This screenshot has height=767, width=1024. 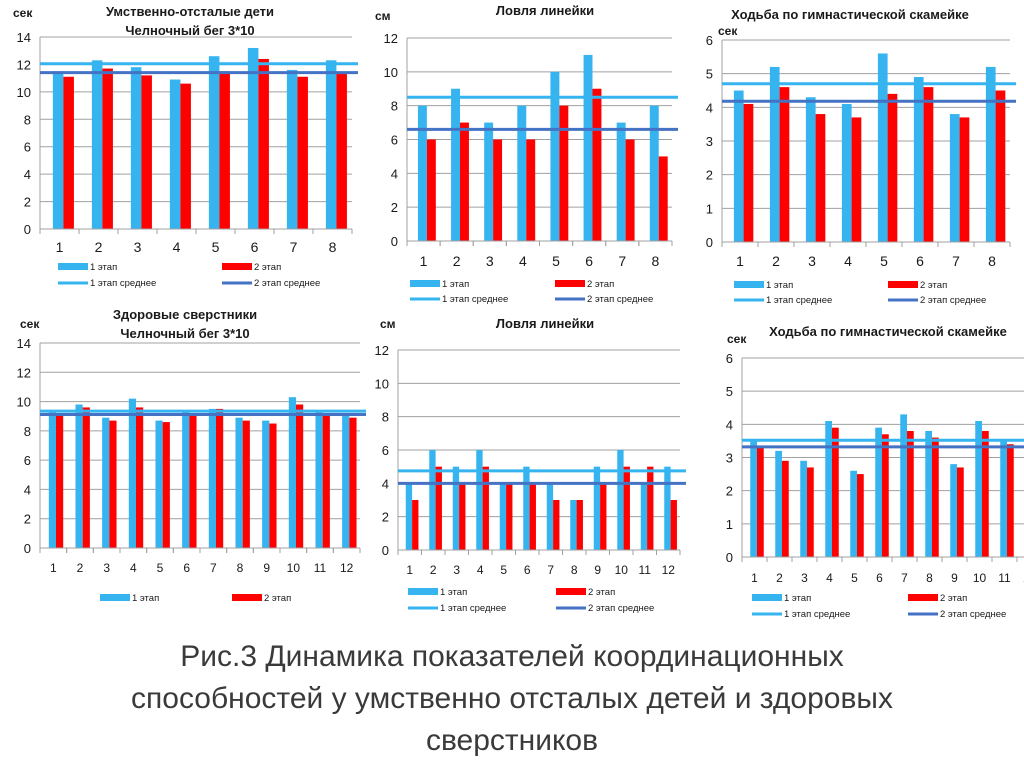 What do you see at coordinates (754, 578) in the screenshot?
I see `x-tick-label: 1` at bounding box center [754, 578].